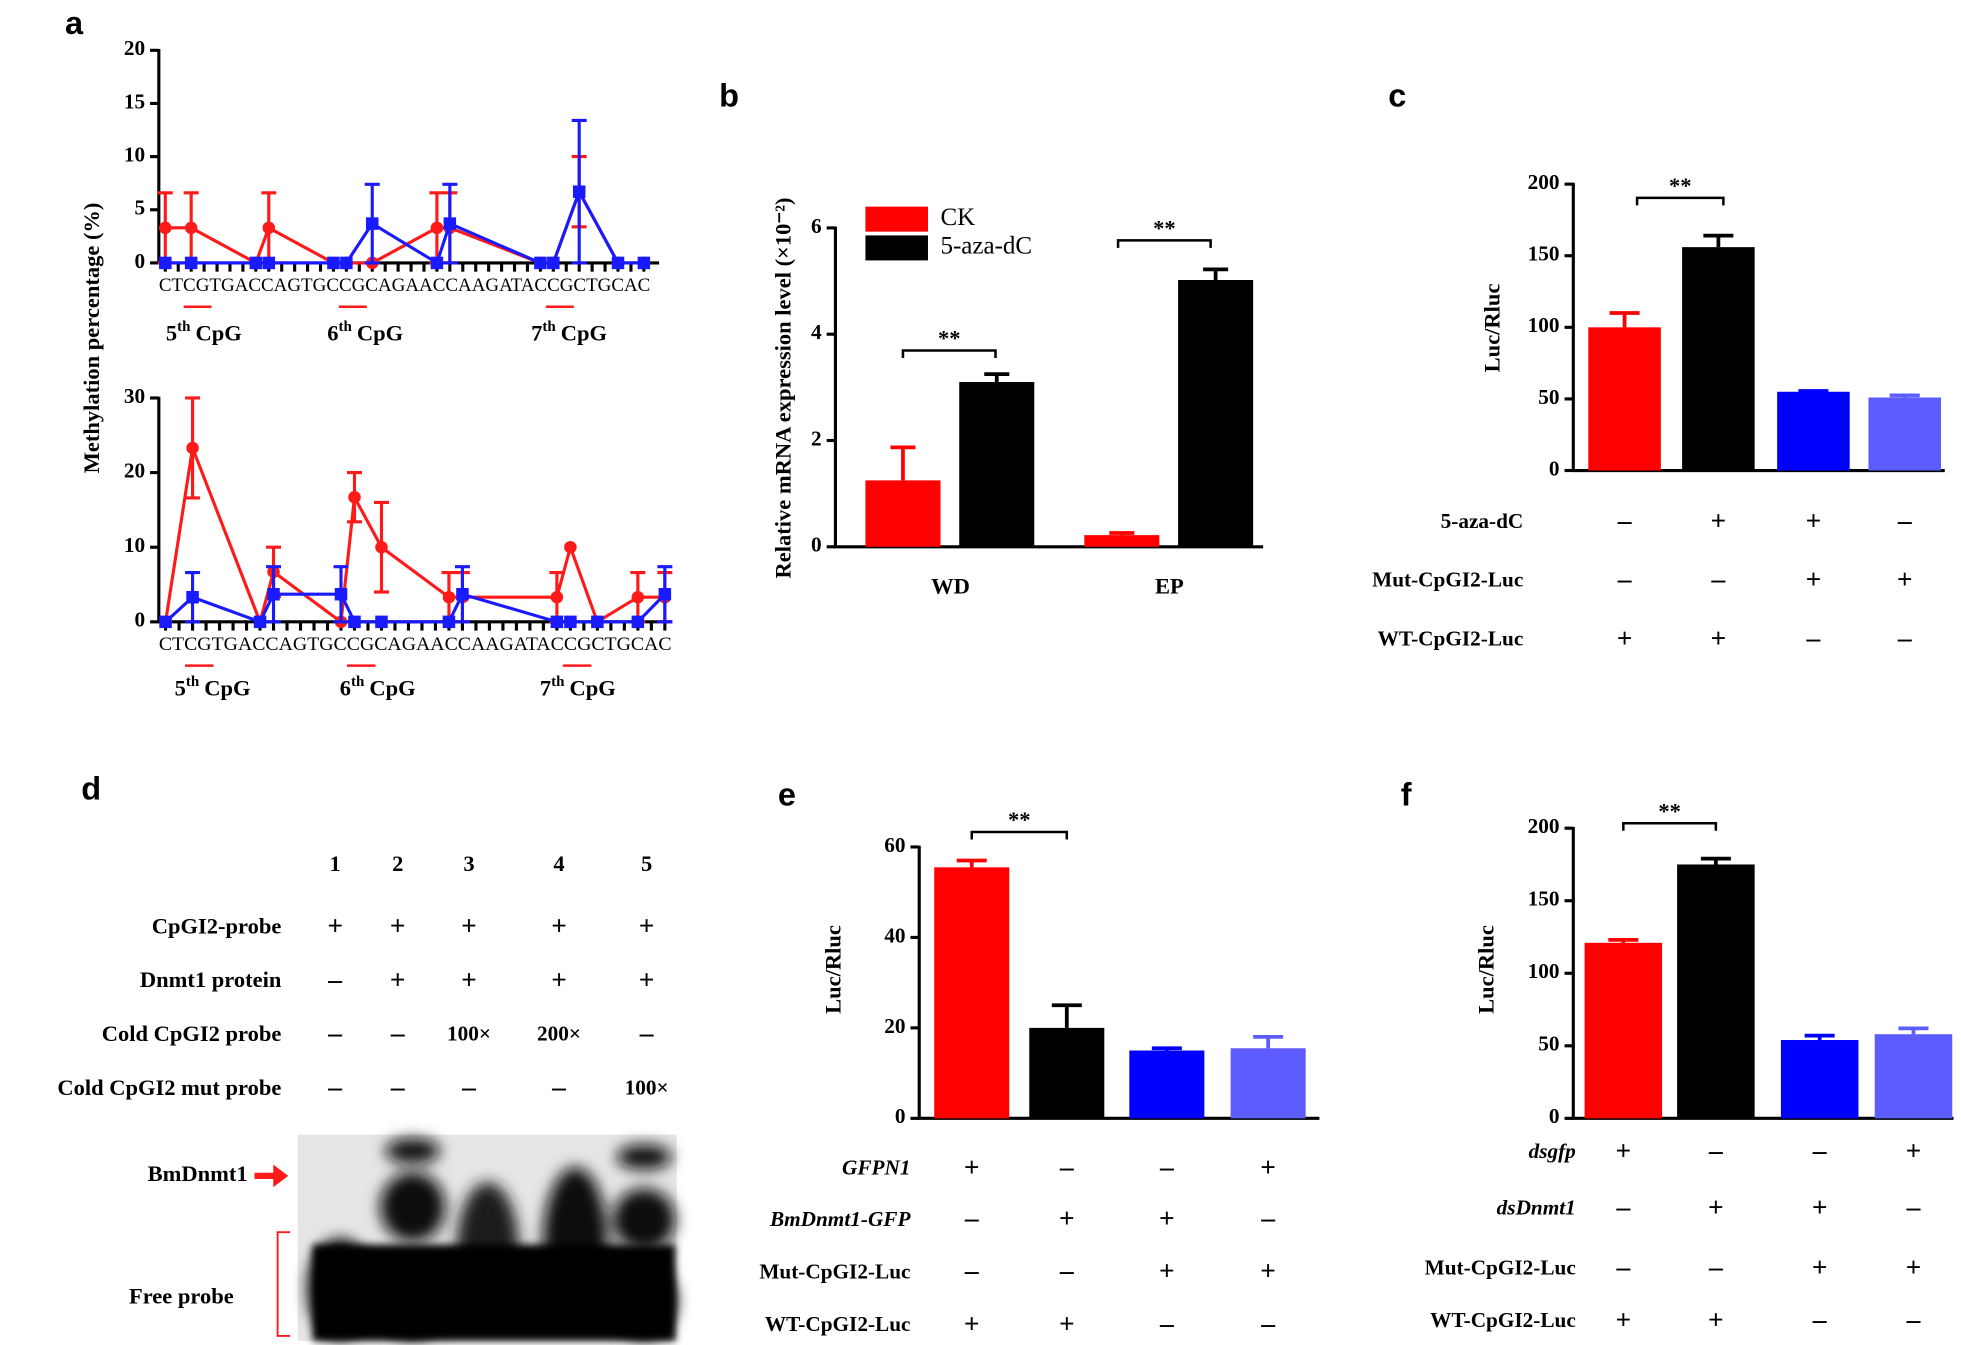 Image resolution: width=1961 pixels, height=1345 pixels. What do you see at coordinates (180, 688) in the screenshot?
I see `cpg-number: 5` at bounding box center [180, 688].